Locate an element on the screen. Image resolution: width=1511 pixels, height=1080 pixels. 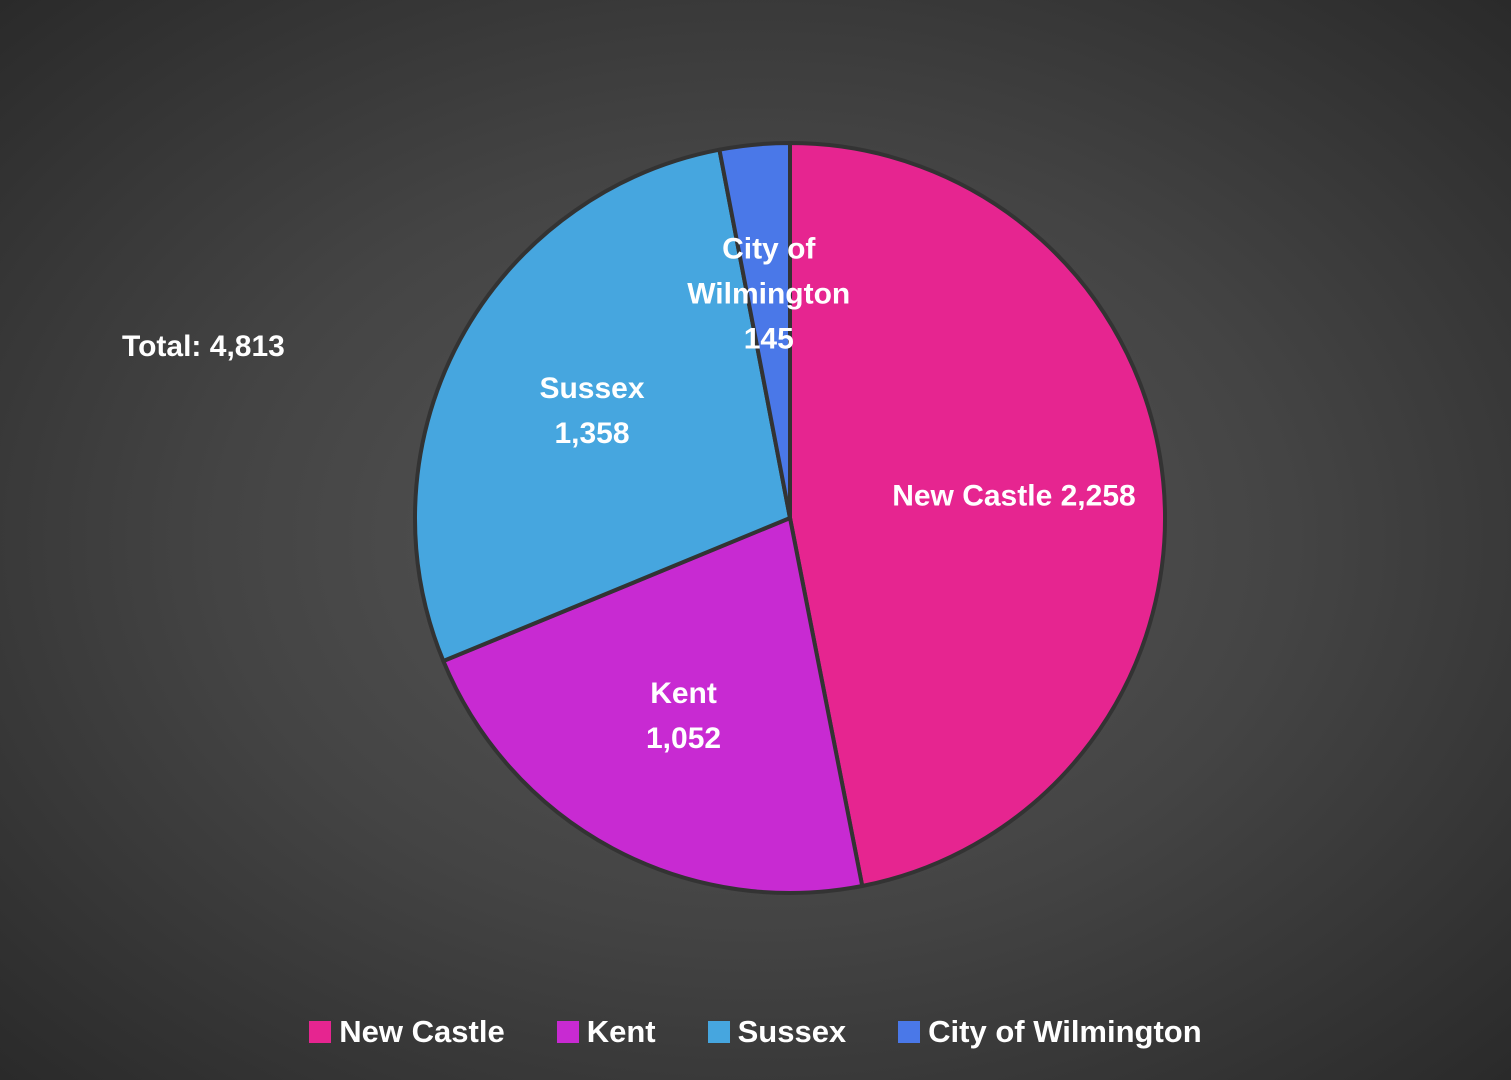
data-label-name: City of Wilmington is located at coordinates (769, 271).